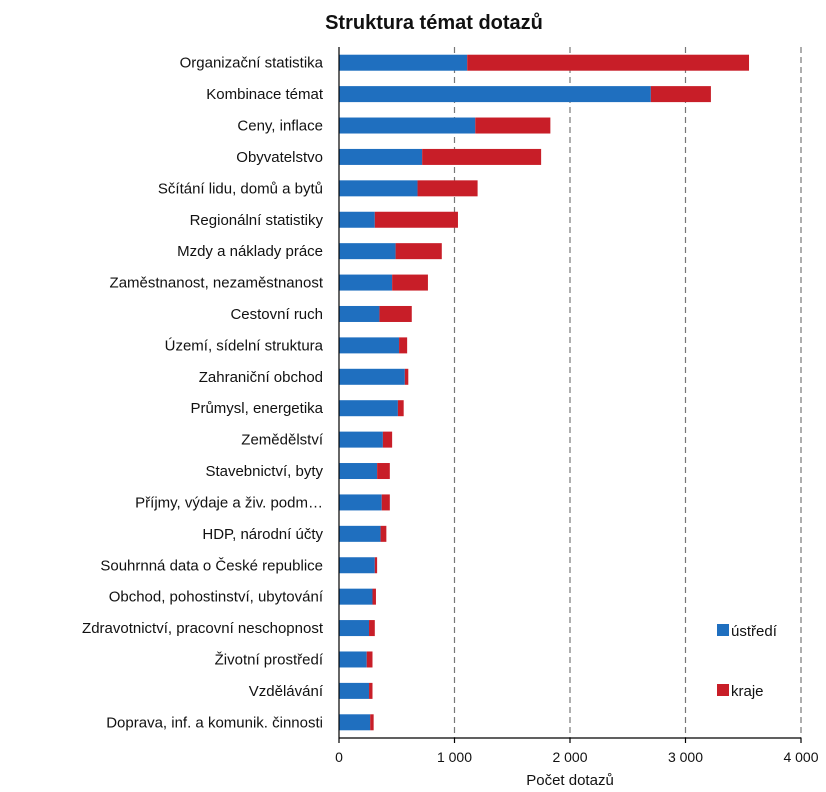 The height and width of the screenshot is (792, 826). Describe the element at coordinates (240, 188) in the screenshot. I see `category-label: Sčítání lidu, domů a bytů` at that location.